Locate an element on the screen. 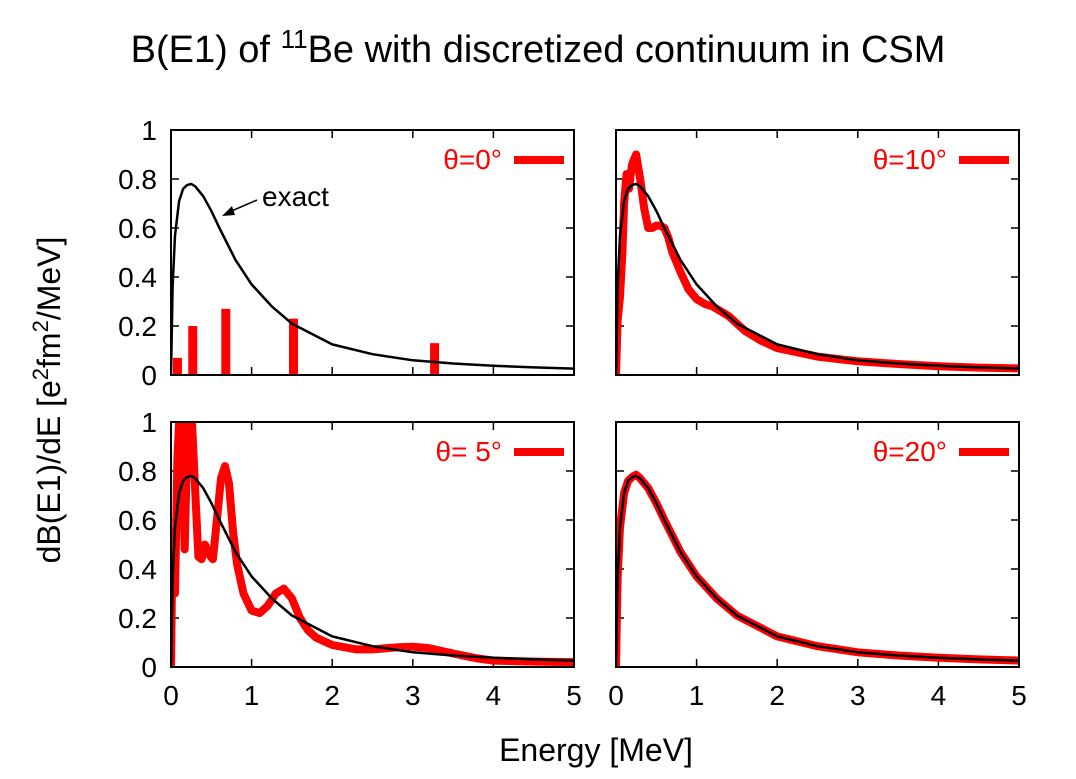 The image size is (1076, 779). ylabel-part1: dB(E1)/dE [e is located at coordinates (49, 471).